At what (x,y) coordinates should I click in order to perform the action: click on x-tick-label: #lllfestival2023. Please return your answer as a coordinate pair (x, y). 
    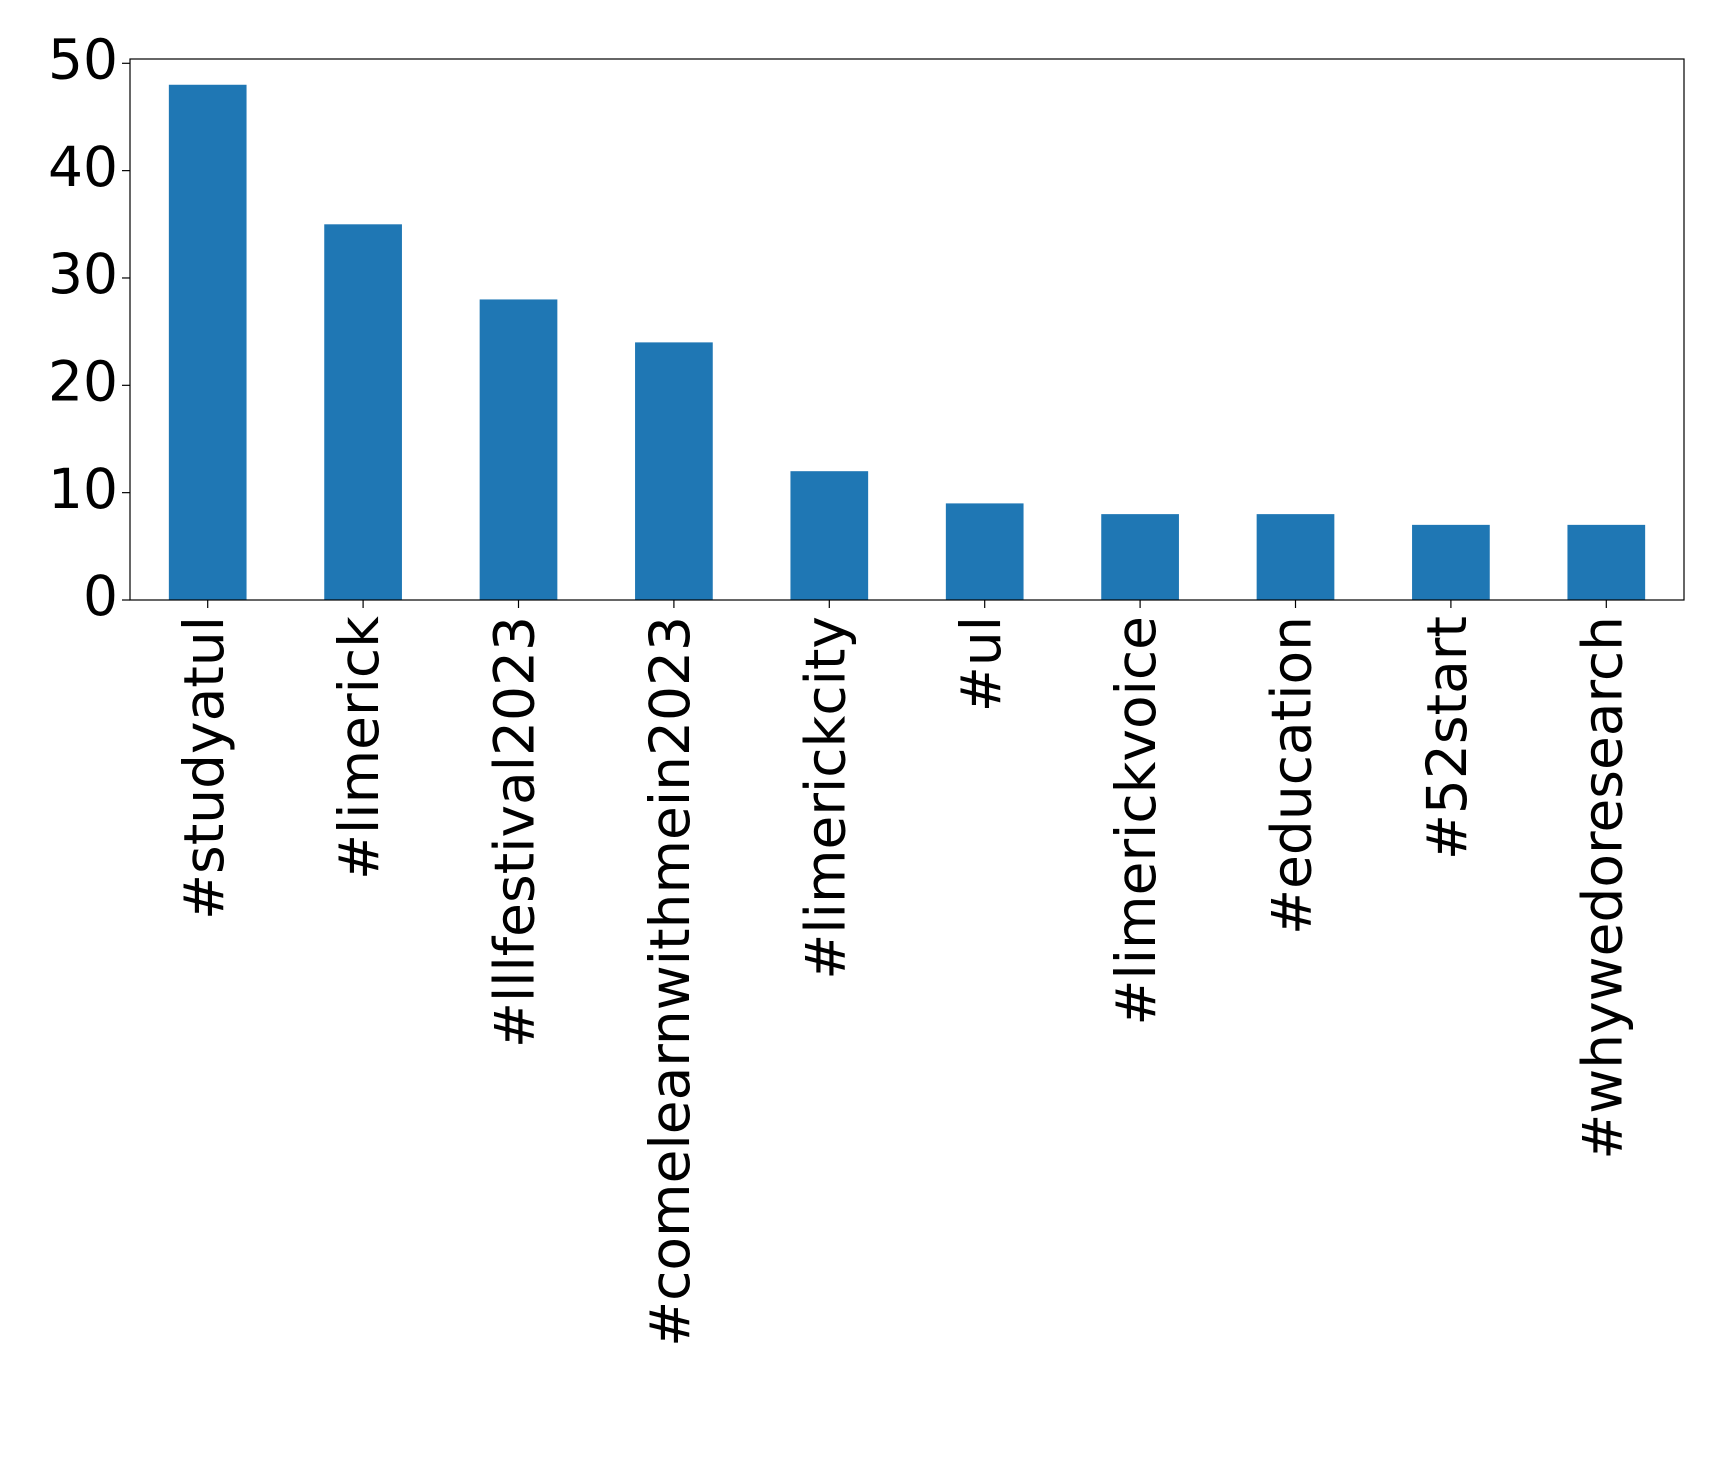
    Looking at the image, I should click on (515, 832).